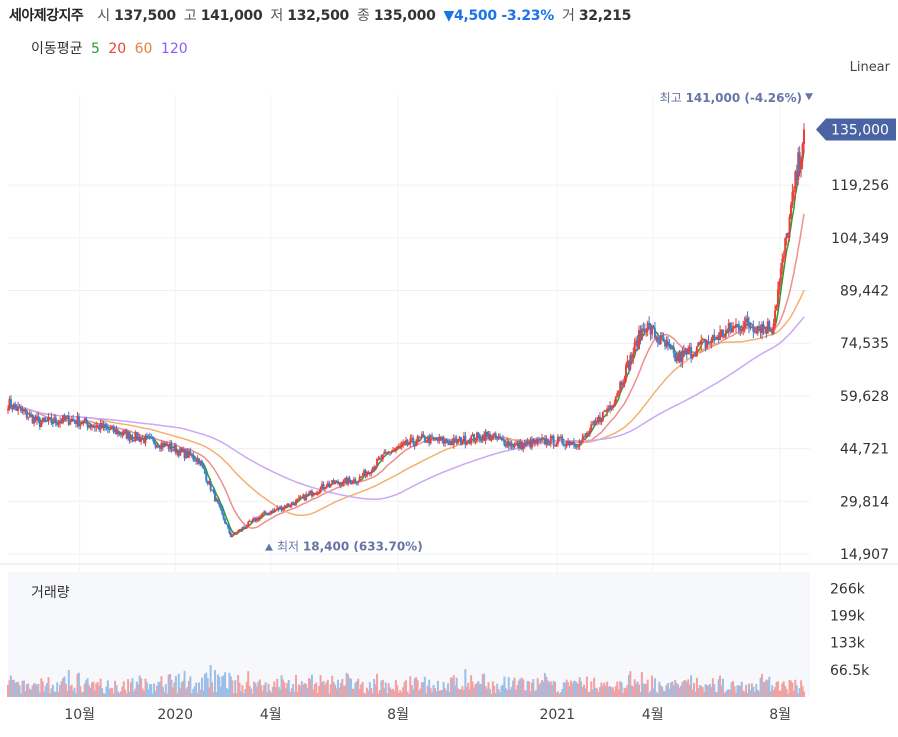 Image resolution: width=898 pixels, height=737 pixels. Describe the element at coordinates (143, 49) in the screenshot. I see `ma60-legend: 60` at that location.